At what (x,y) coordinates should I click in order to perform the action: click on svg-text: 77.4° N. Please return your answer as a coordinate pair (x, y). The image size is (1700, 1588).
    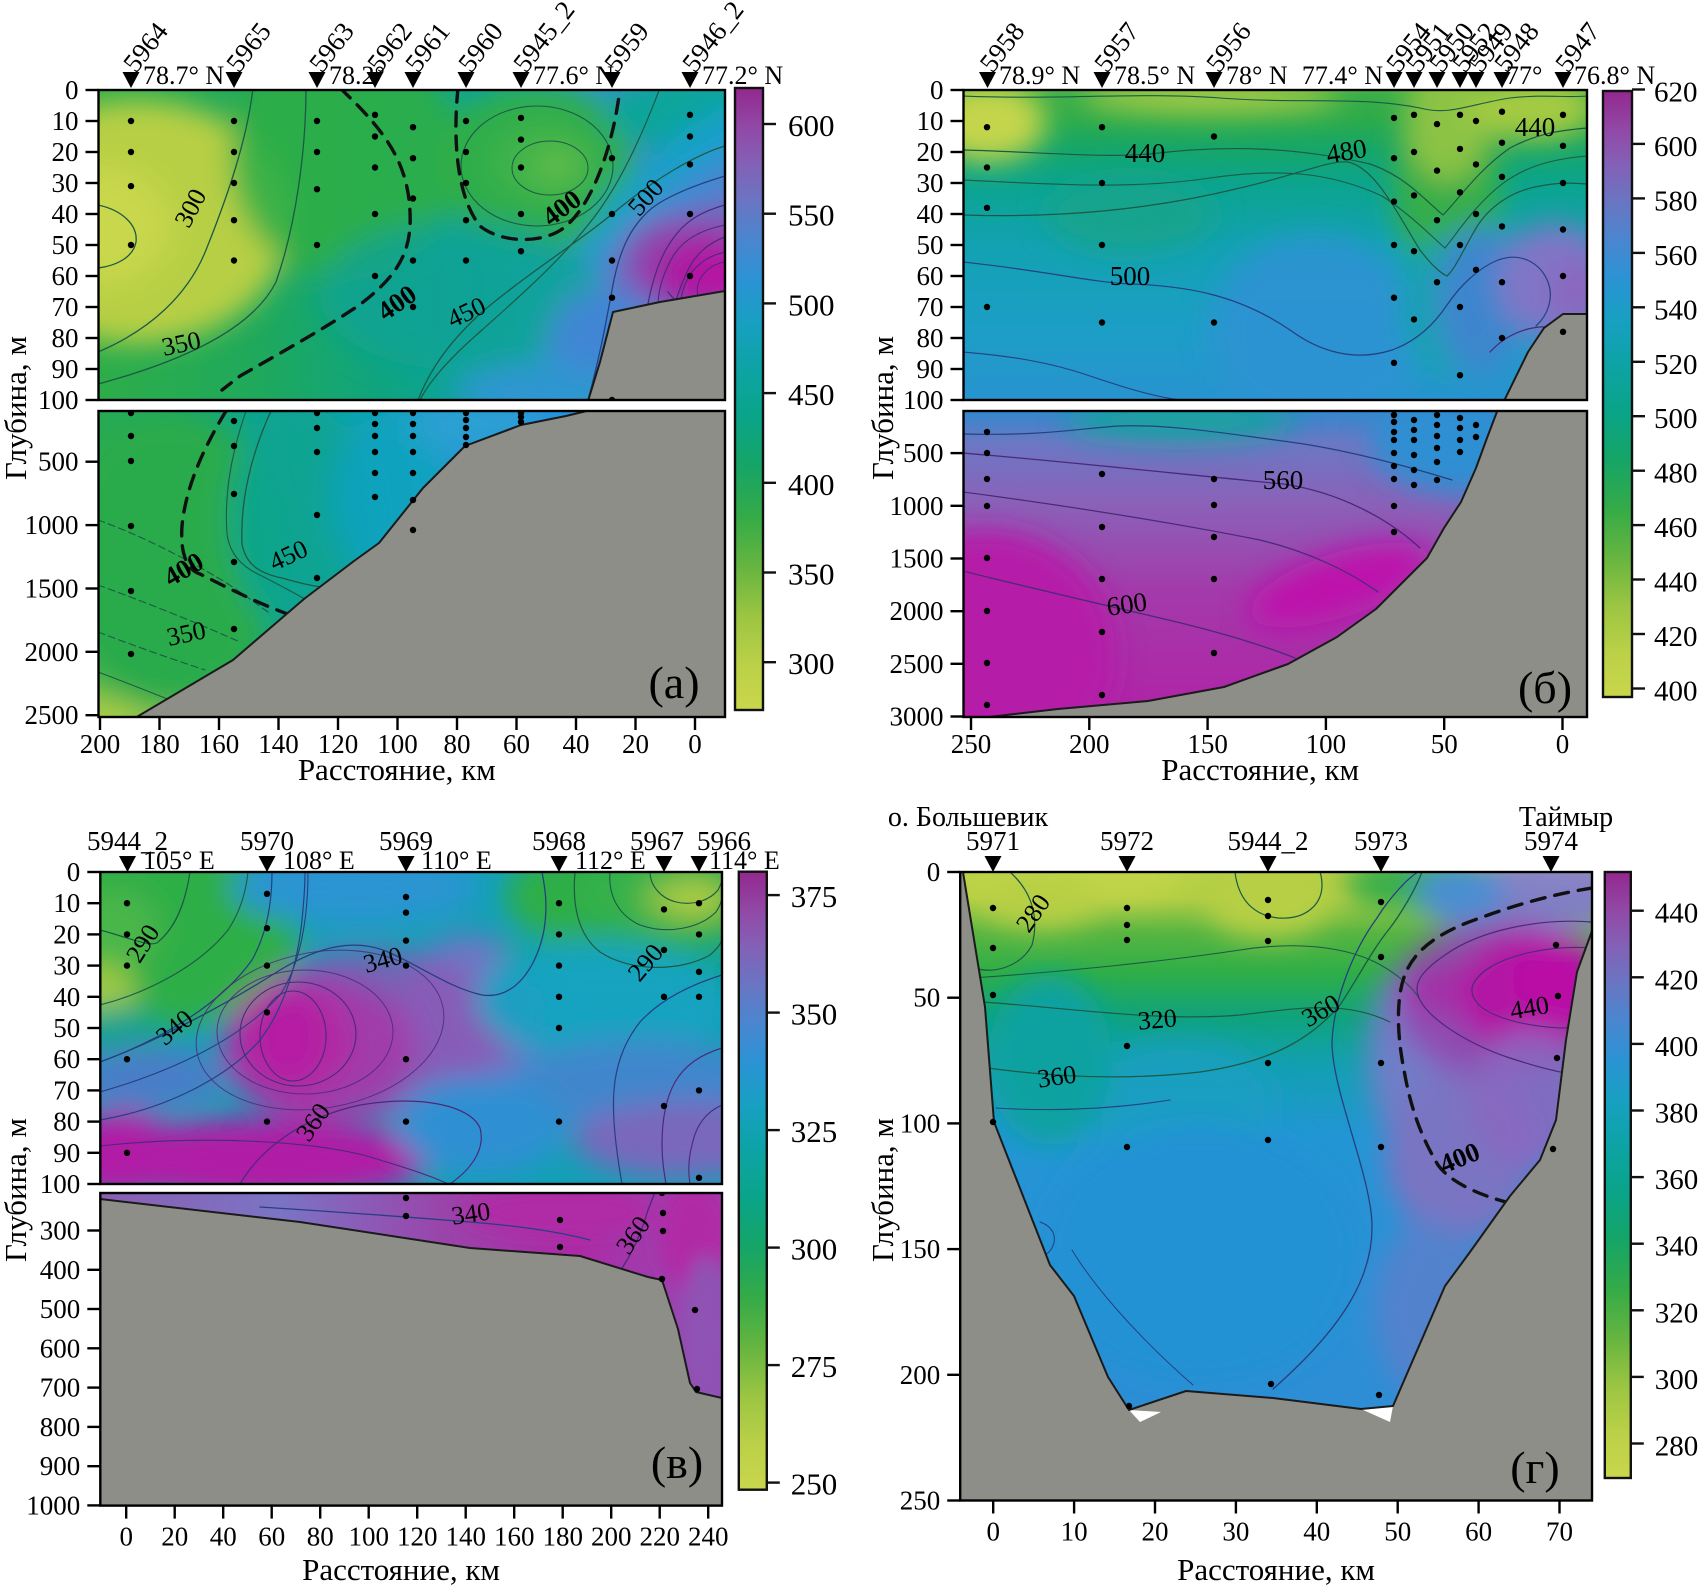
    Looking at the image, I should click on (1342, 75).